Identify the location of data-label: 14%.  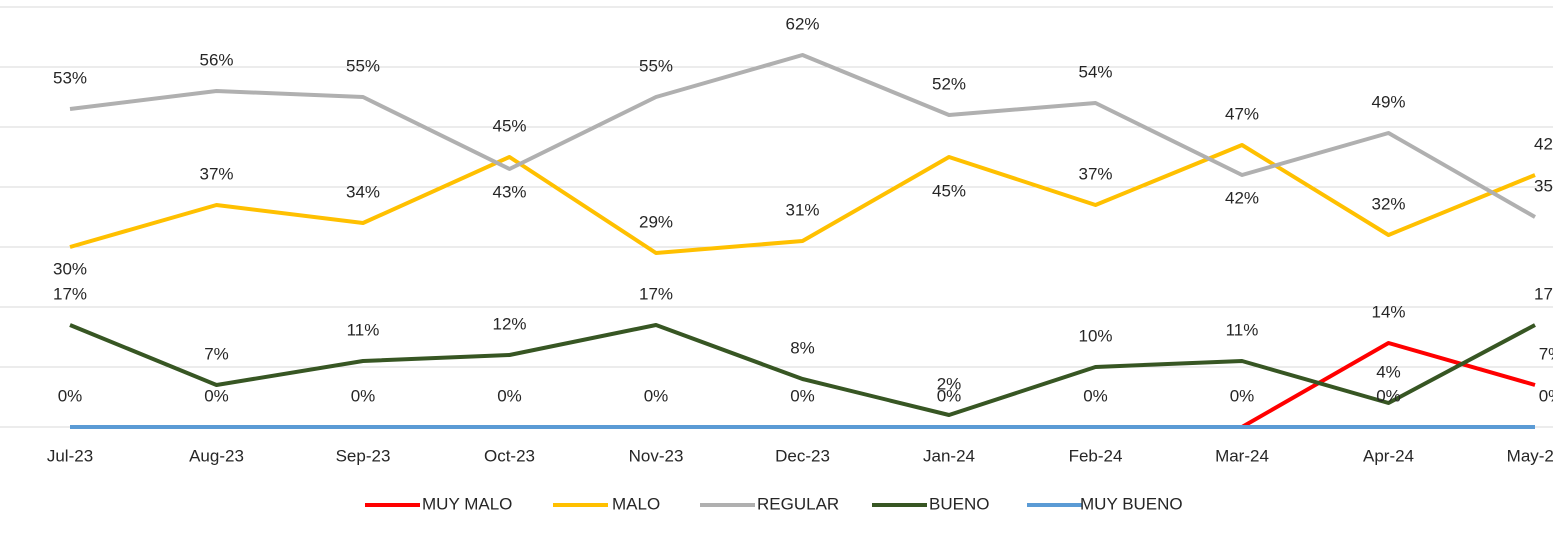
(1388, 311).